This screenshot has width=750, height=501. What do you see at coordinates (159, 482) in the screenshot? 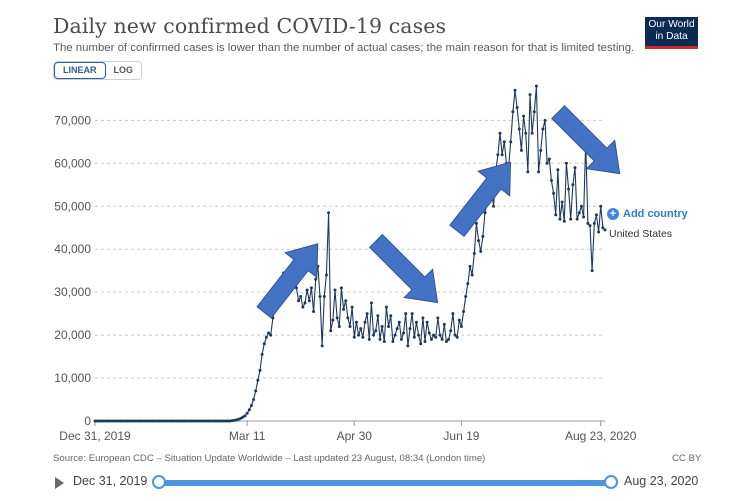
I see `timeline-start-handle` at bounding box center [159, 482].